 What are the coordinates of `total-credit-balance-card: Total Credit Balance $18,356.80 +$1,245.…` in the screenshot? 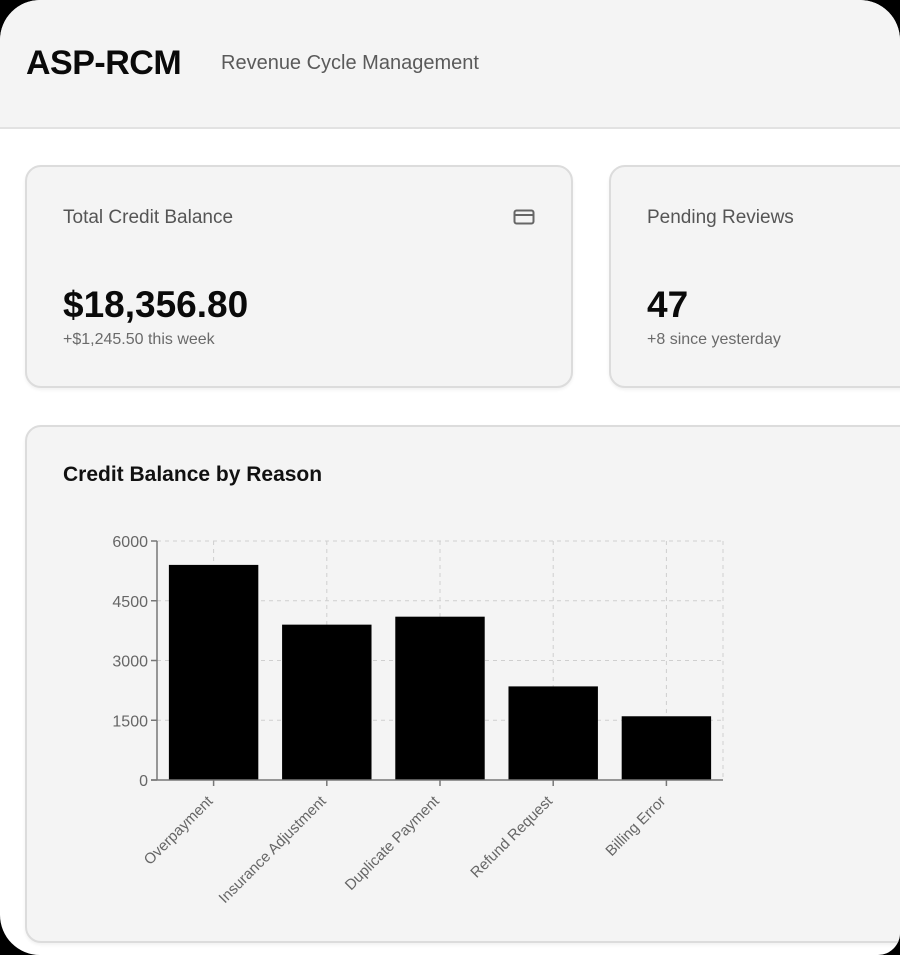 It's located at (299, 276).